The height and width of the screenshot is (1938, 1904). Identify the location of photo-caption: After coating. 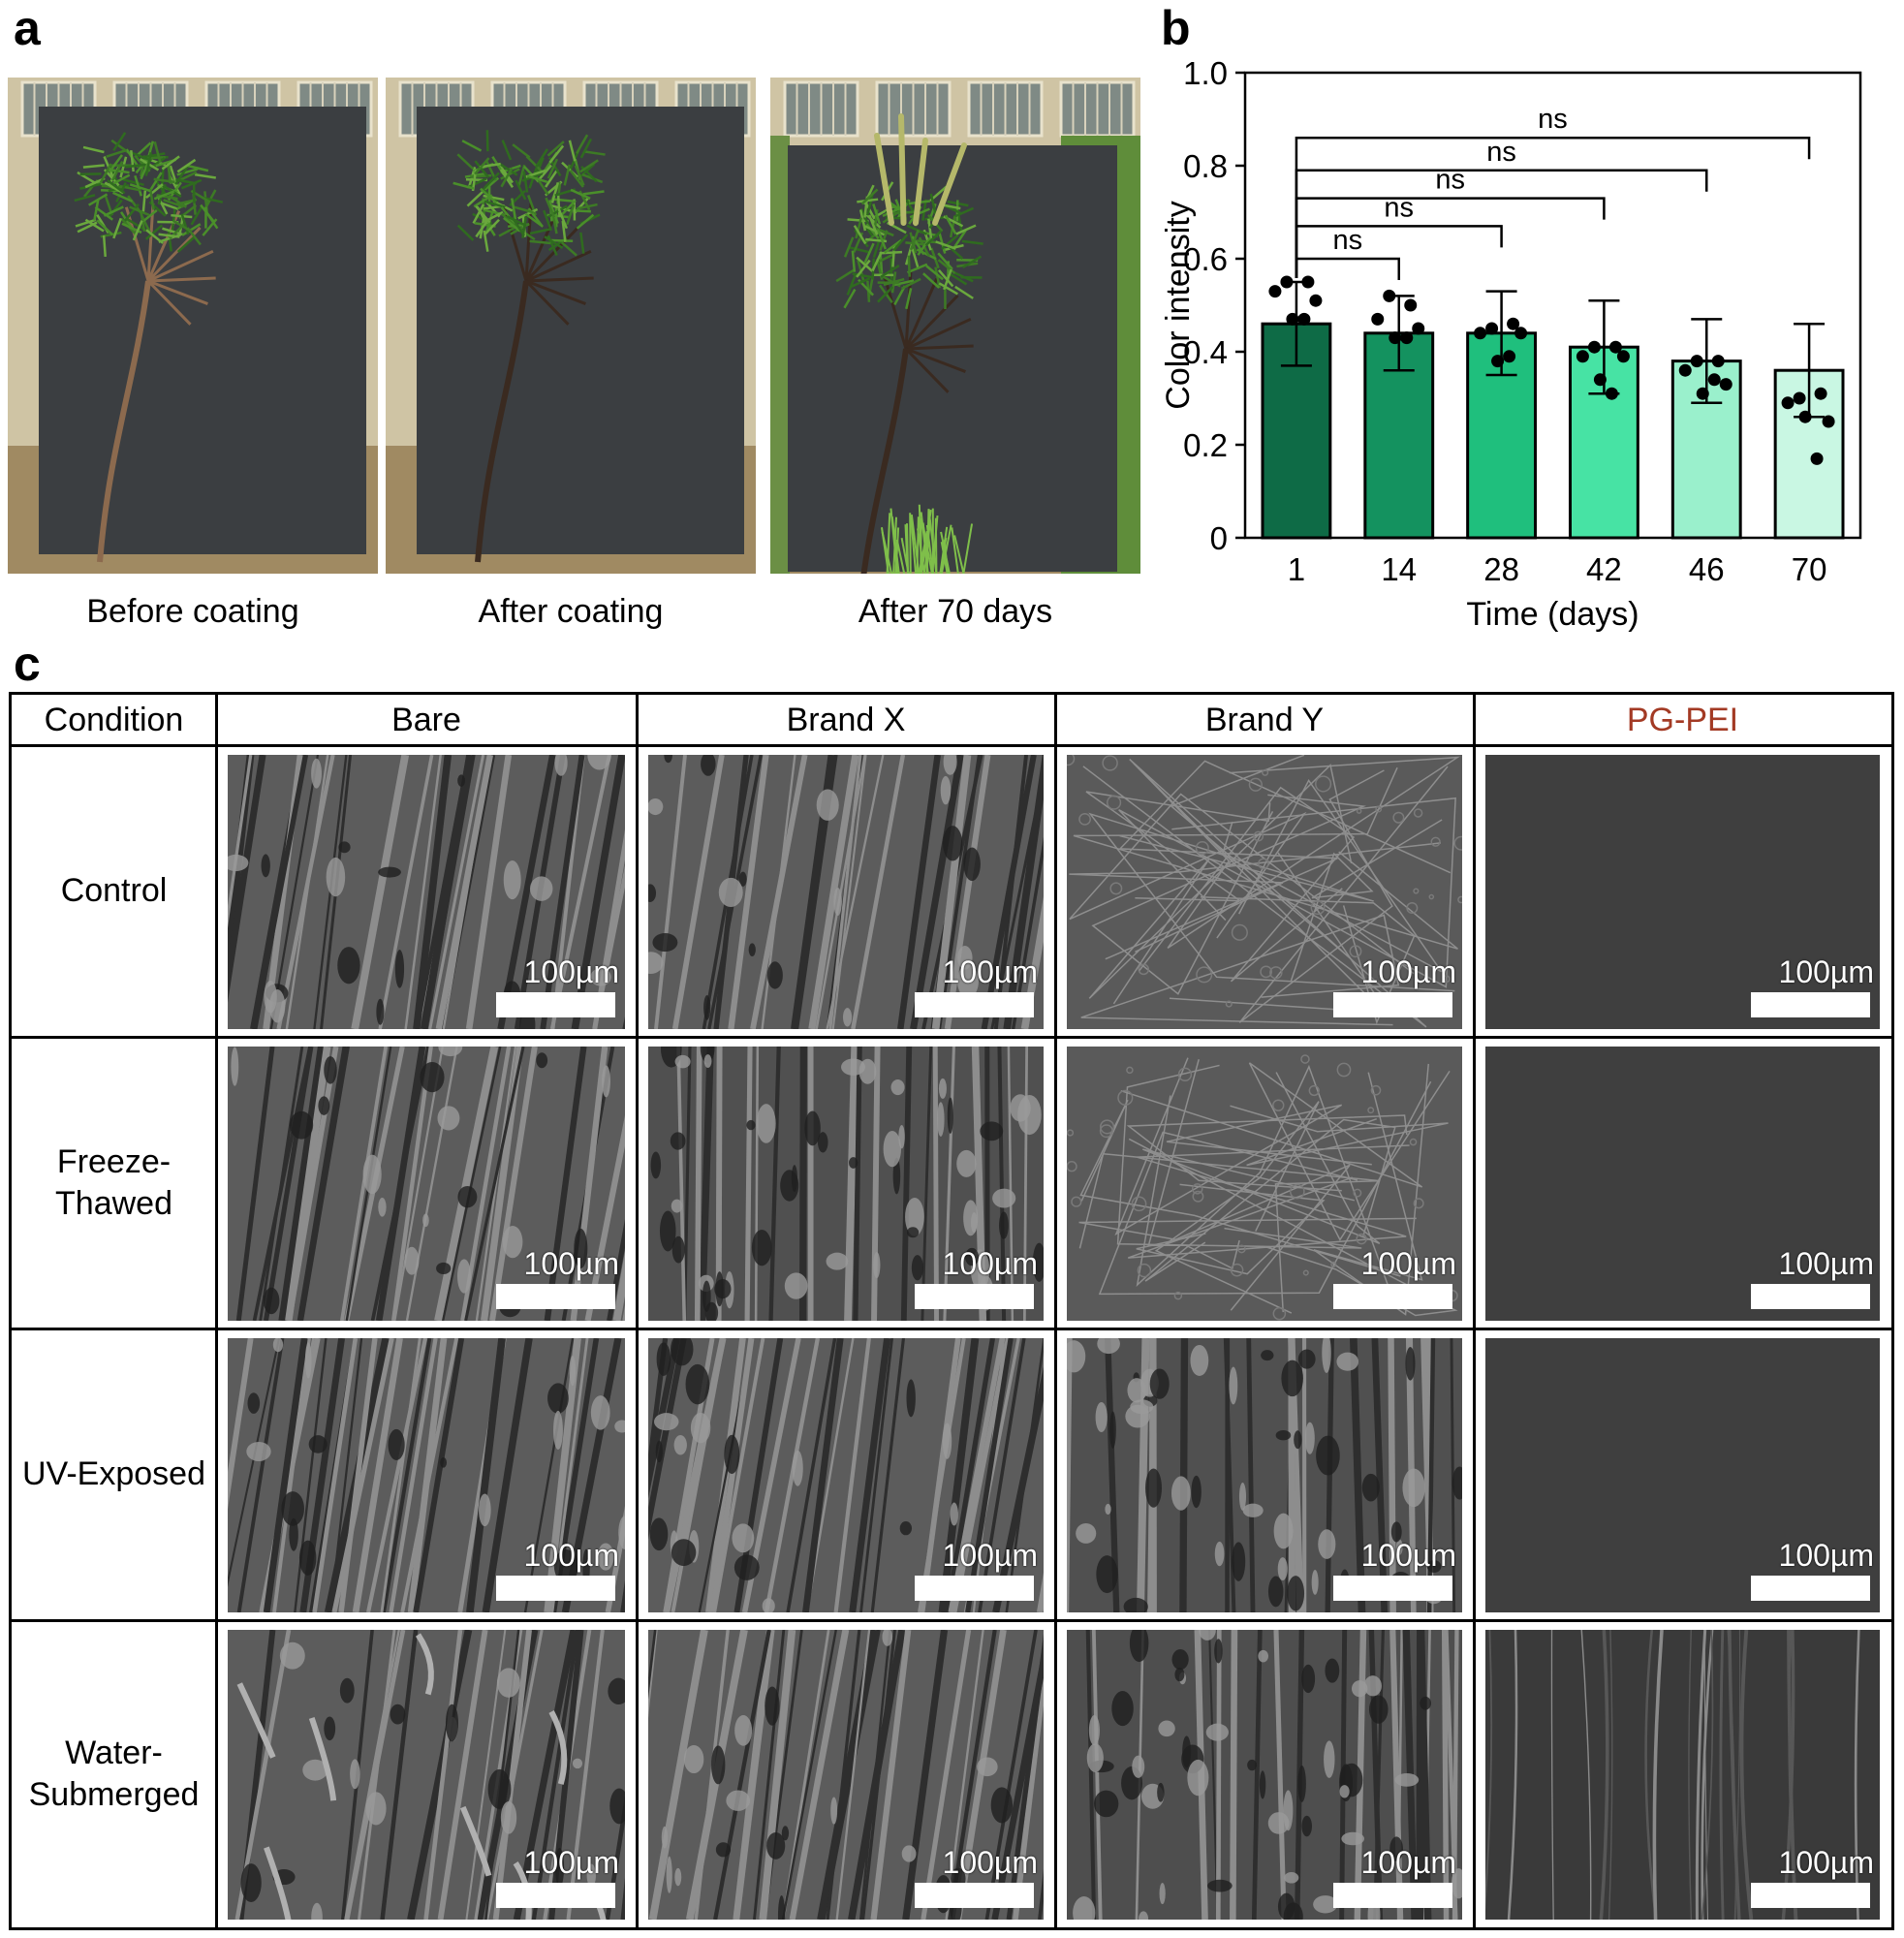
(571, 612).